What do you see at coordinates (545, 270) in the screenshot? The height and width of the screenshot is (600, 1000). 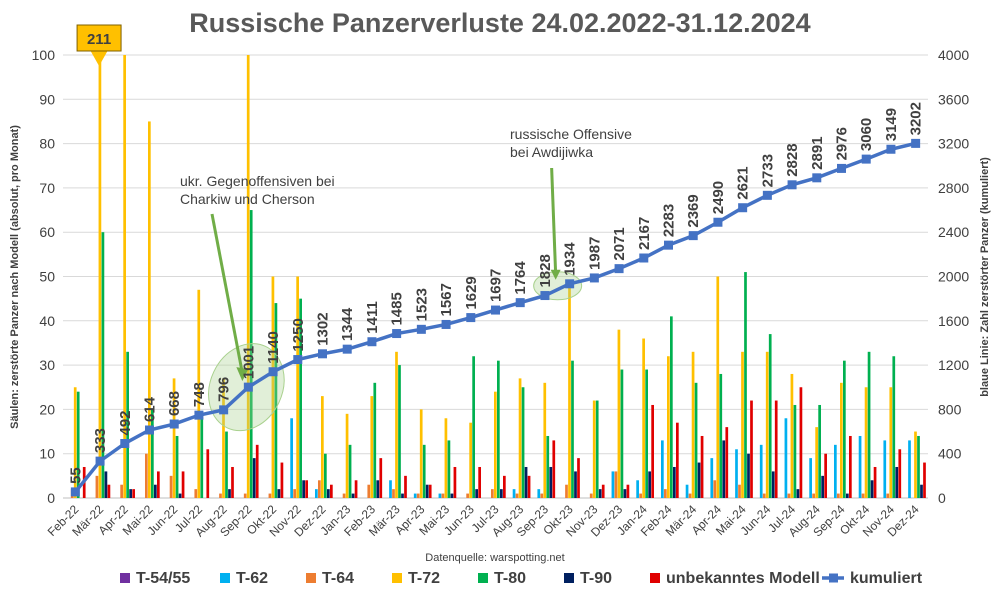 I see `cumulative-label: 1828` at bounding box center [545, 270].